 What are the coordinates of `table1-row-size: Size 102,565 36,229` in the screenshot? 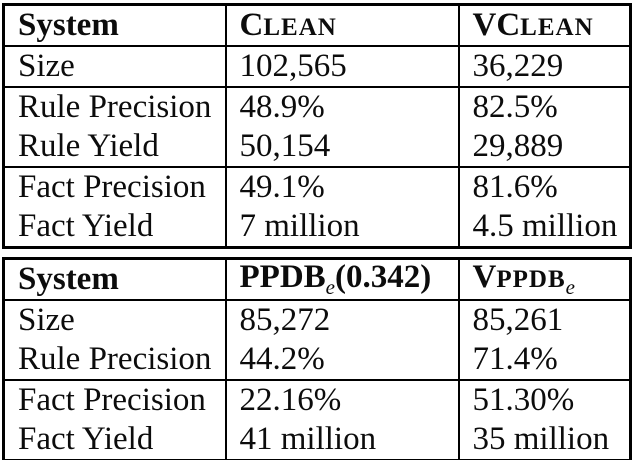 It's located at (317, 67).